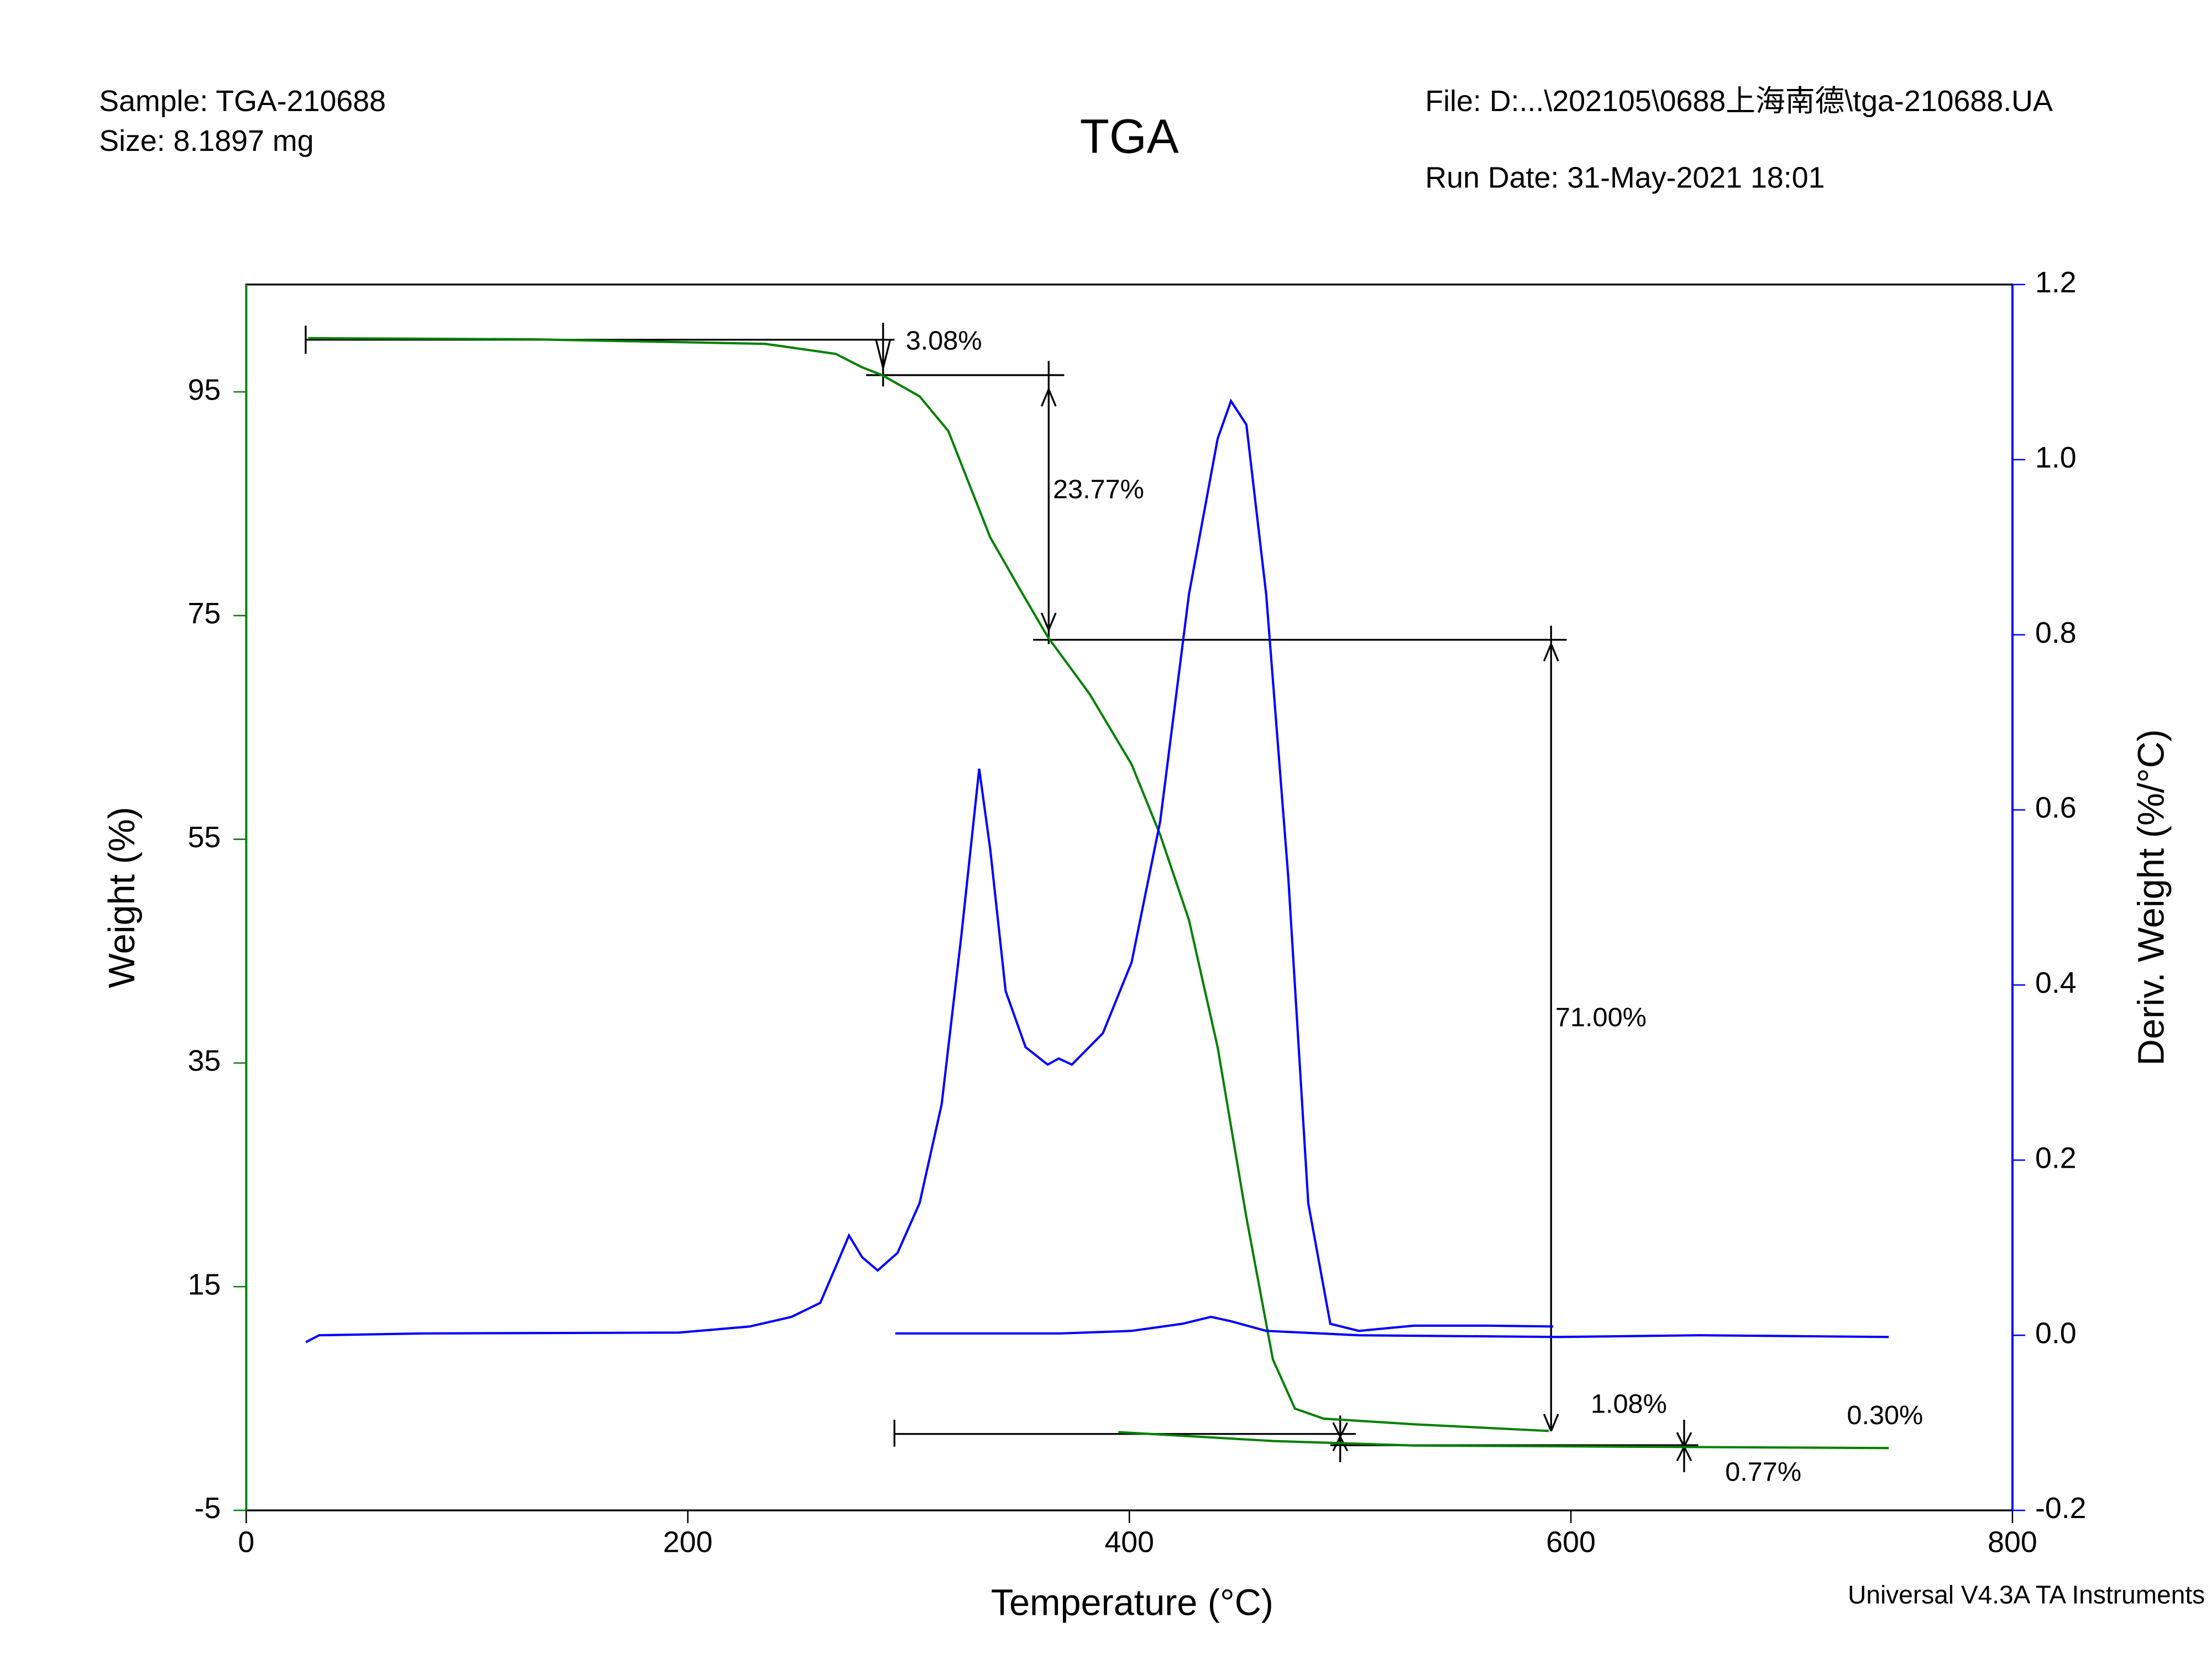  I want to click on y2-tick-label: 1.0, so click(2056, 458).